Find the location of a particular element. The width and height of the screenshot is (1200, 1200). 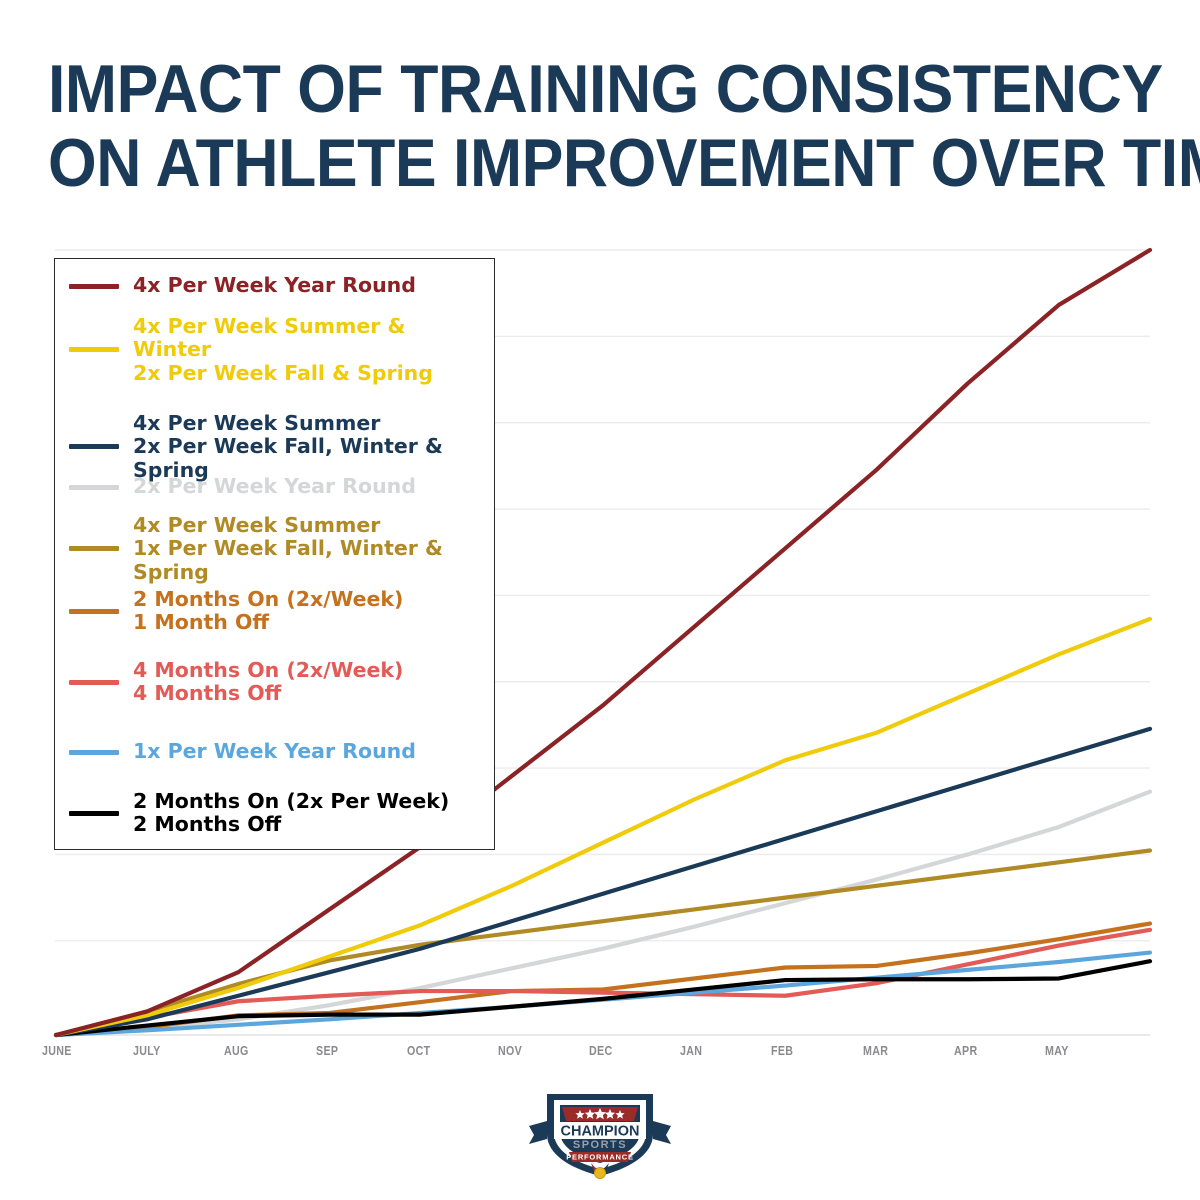

stars-group is located at coordinates (600, 1114).